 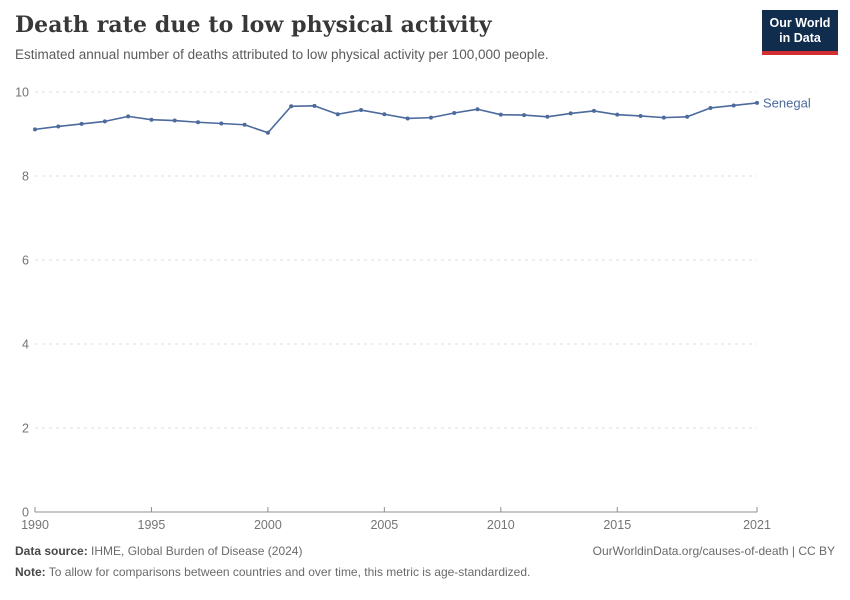 I want to click on series-end-label: Senegal, so click(x=787, y=102).